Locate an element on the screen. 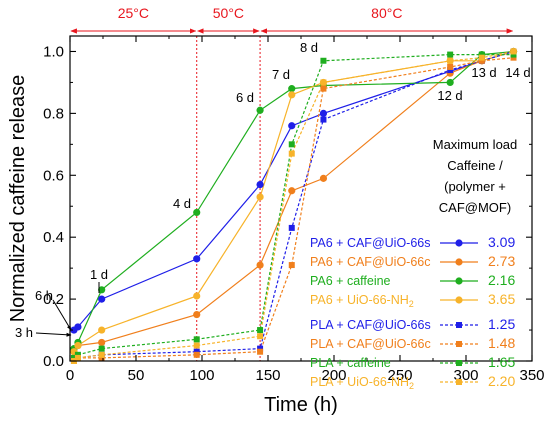  annotation-label: 4 d is located at coordinates (182, 203).